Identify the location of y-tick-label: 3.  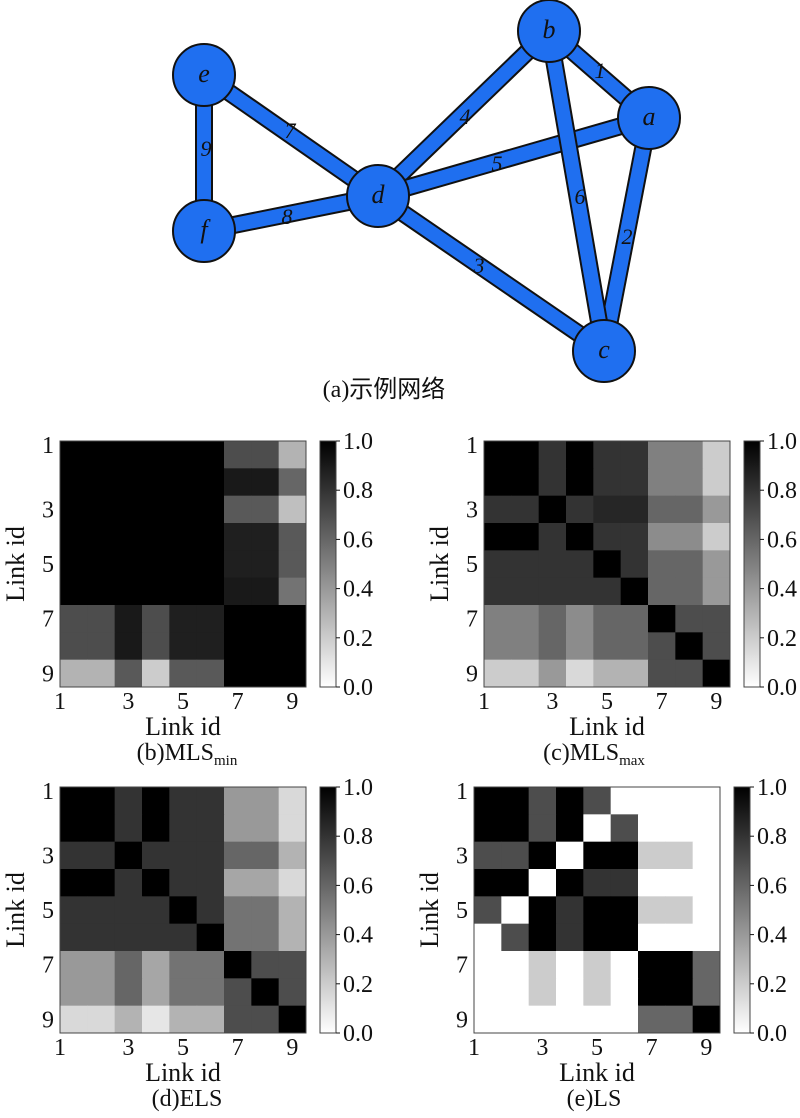
(472, 510).